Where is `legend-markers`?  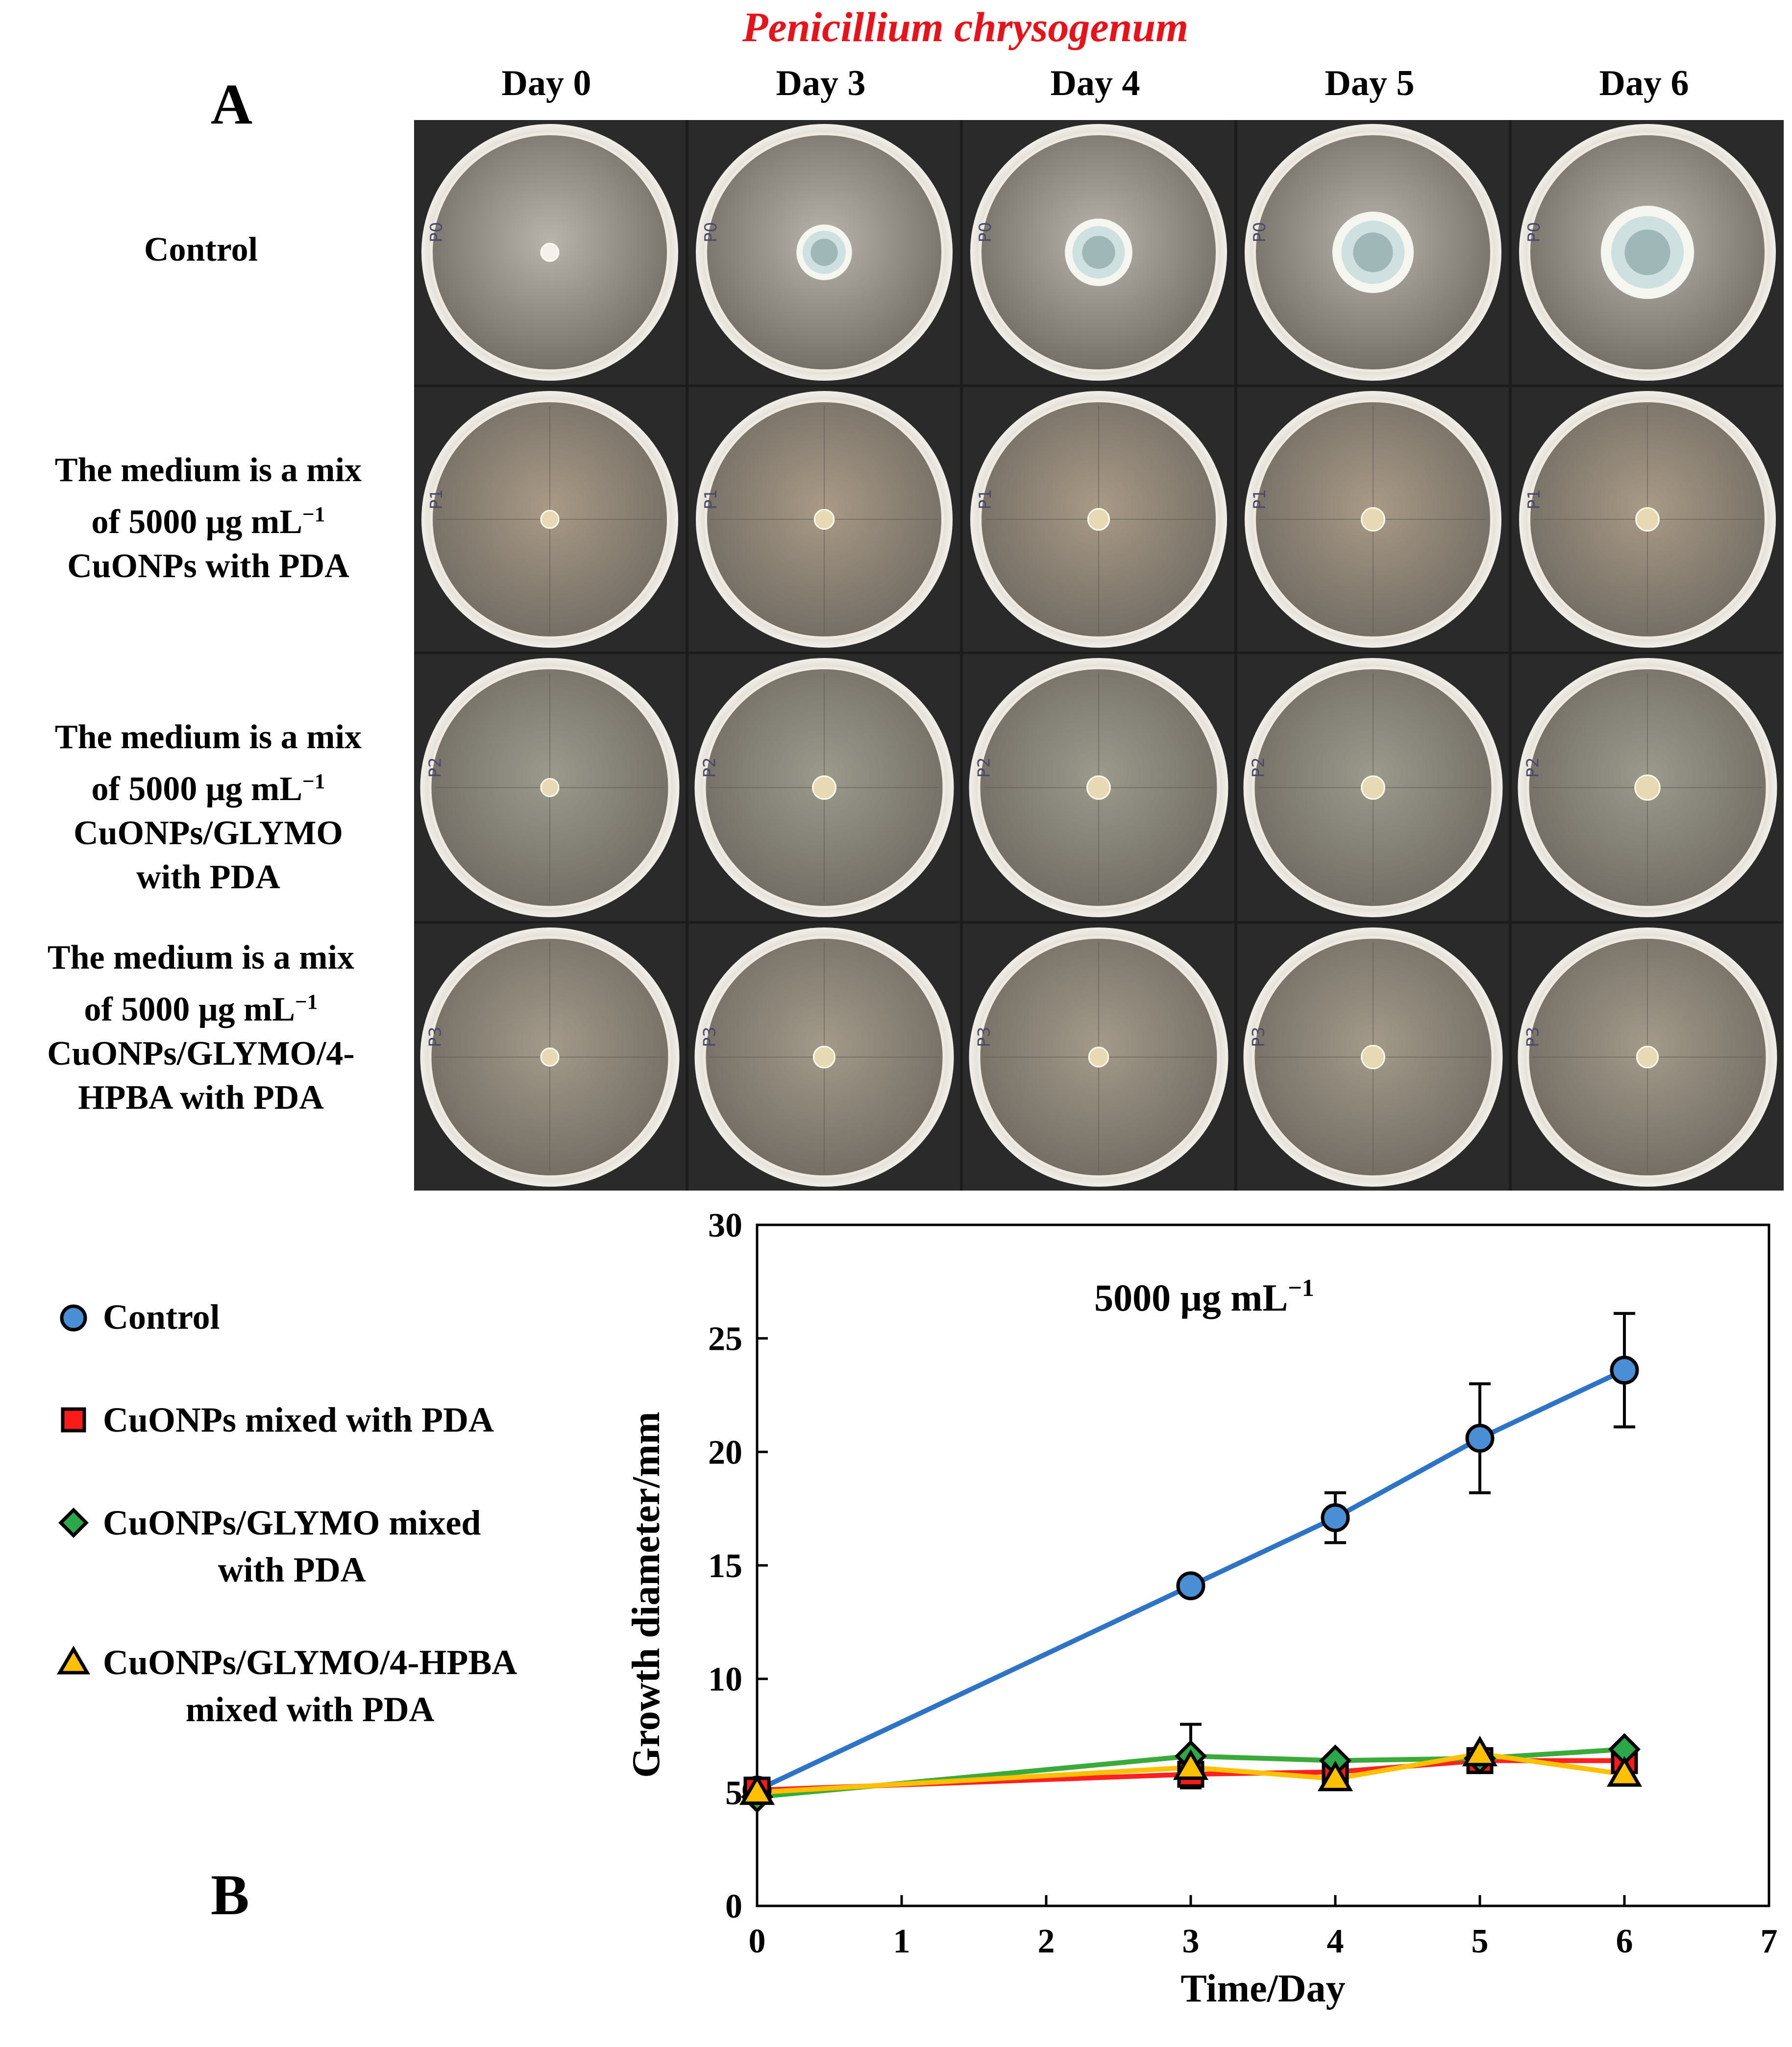 legend-markers is located at coordinates (73, 1489).